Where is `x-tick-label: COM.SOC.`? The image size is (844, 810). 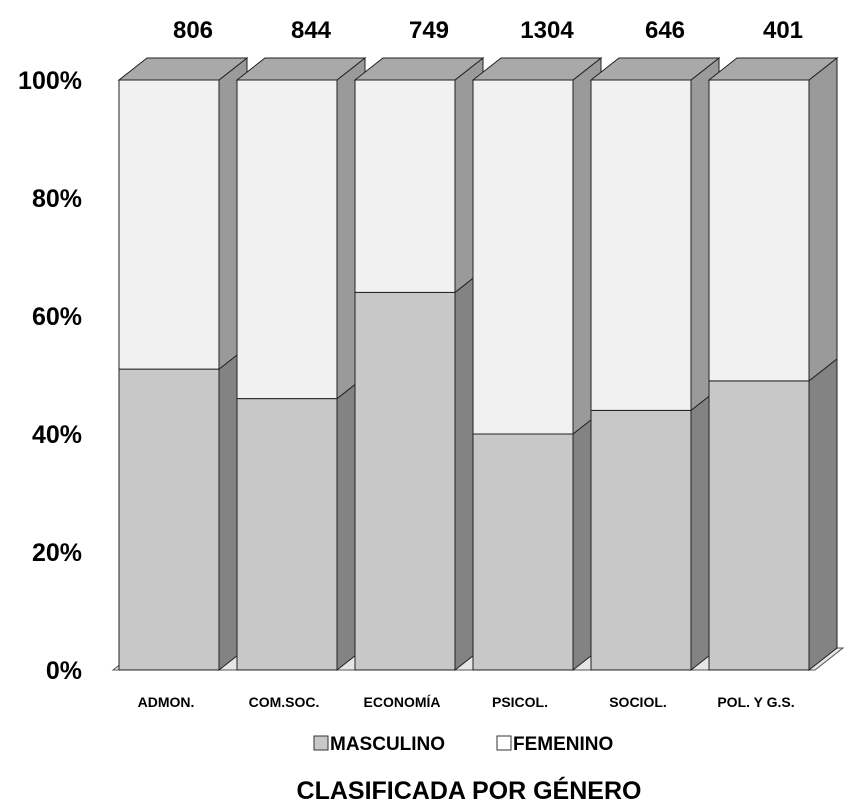 x-tick-label: COM.SOC. is located at coordinates (284, 702).